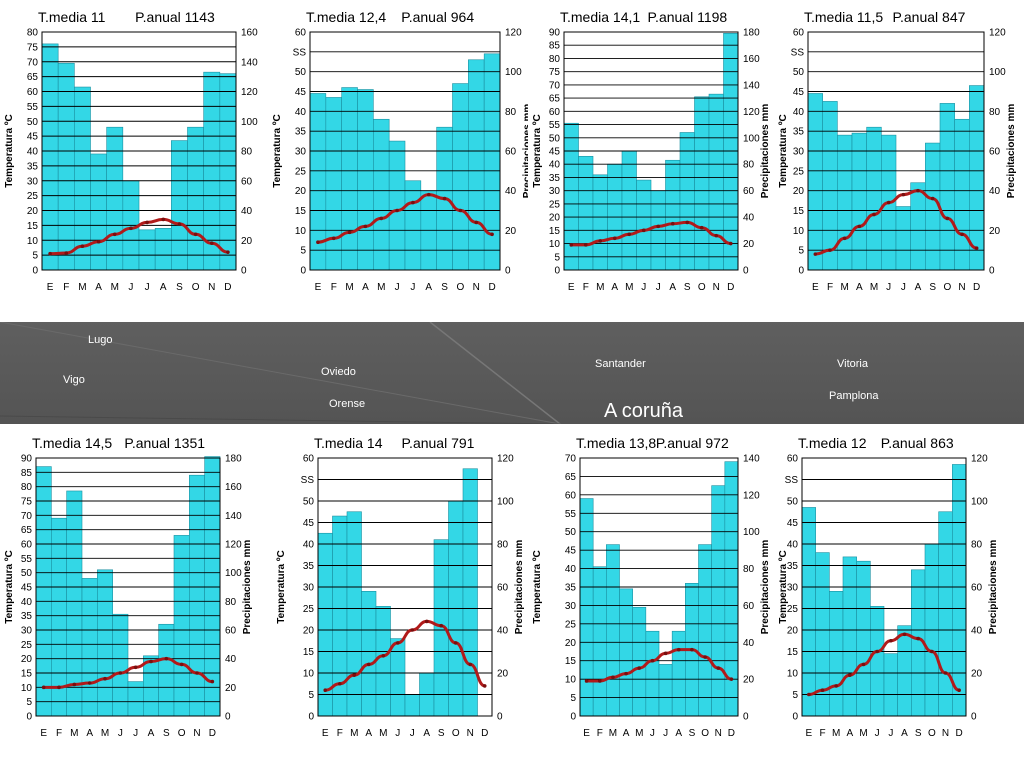 Image resolution: width=1024 pixels, height=768 pixels. I want to click on temp-tick-label: 70, so click(571, 459).